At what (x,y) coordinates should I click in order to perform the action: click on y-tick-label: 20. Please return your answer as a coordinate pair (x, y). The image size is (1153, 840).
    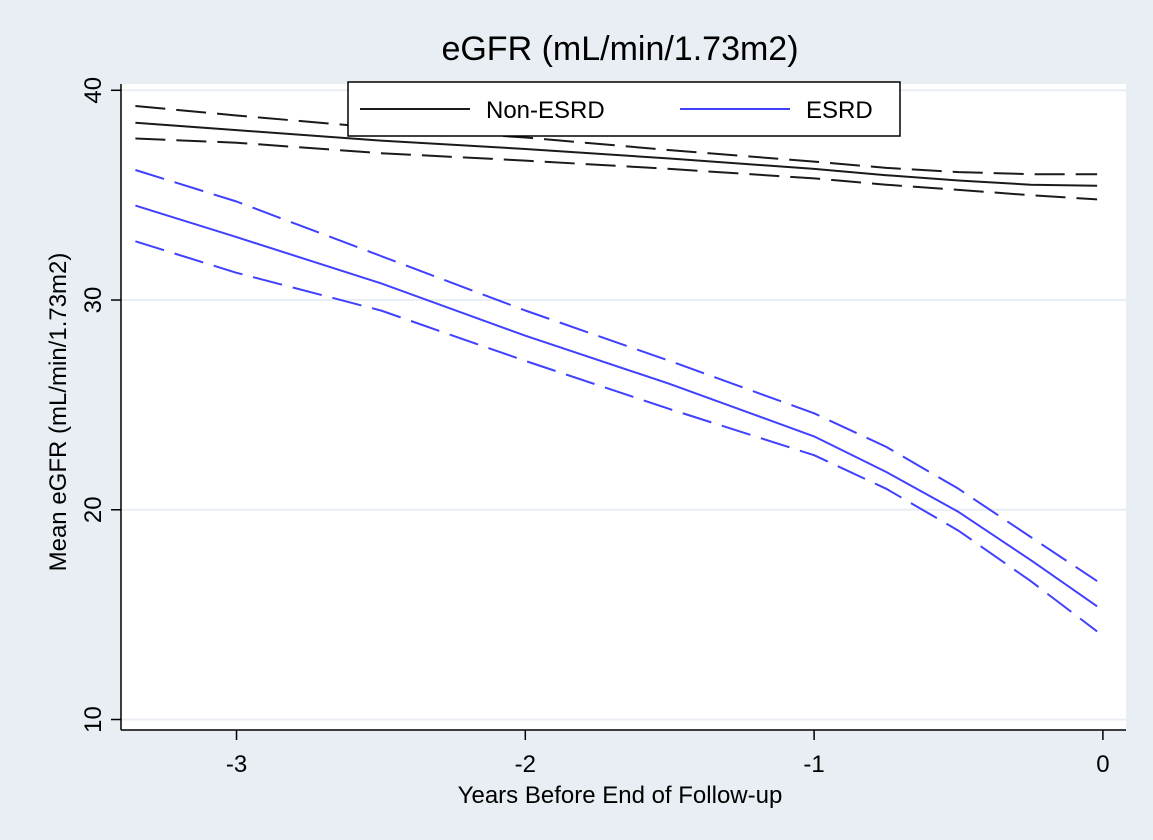
    Looking at the image, I should click on (93, 509).